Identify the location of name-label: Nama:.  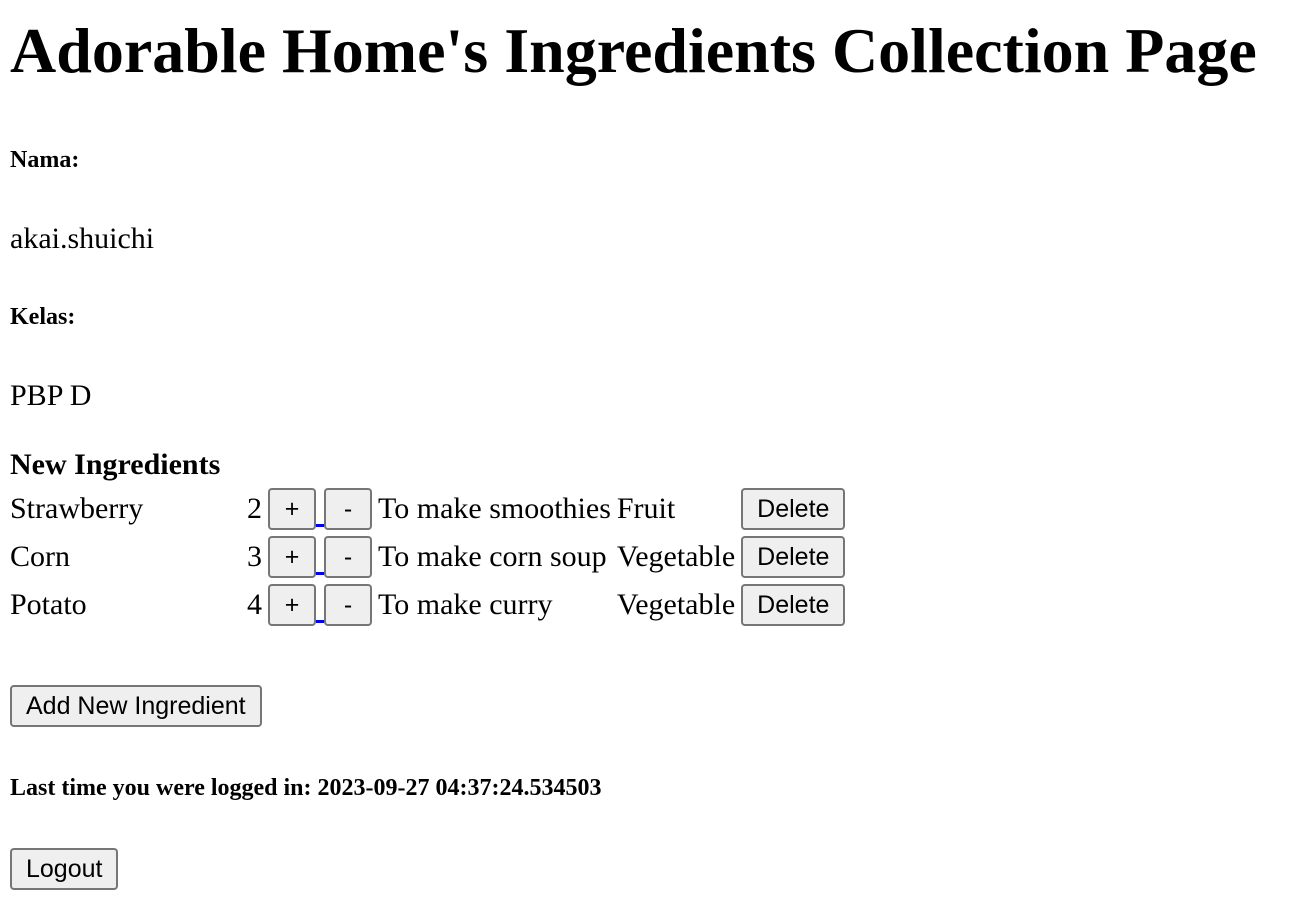
(45, 160).